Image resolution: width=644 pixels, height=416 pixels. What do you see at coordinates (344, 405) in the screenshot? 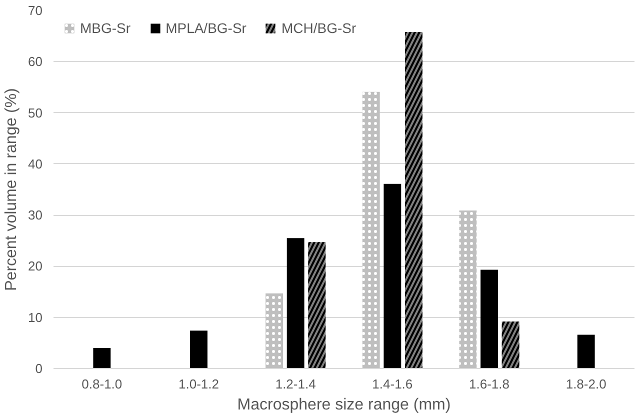
I see `x-axis-title: Macrosphere size range (mm)` at bounding box center [344, 405].